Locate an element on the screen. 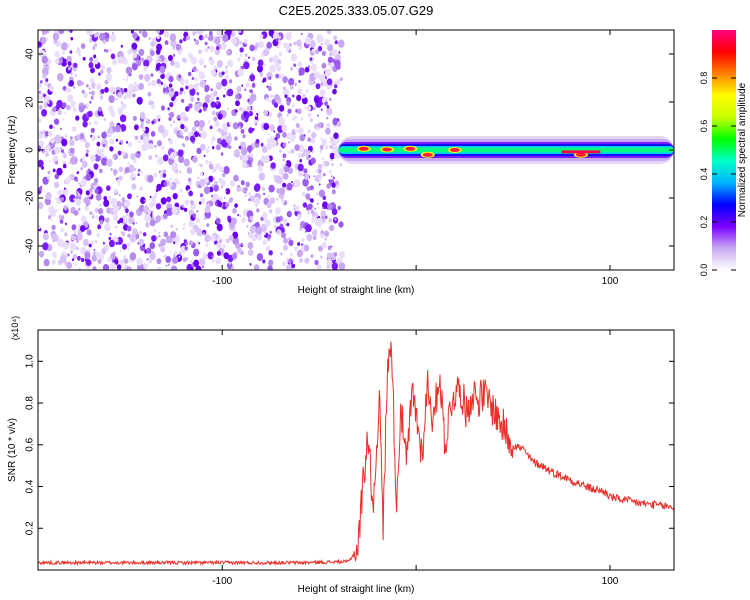 The width and height of the screenshot is (750, 600). y-tick-label: 0.2 is located at coordinates (30, 528).